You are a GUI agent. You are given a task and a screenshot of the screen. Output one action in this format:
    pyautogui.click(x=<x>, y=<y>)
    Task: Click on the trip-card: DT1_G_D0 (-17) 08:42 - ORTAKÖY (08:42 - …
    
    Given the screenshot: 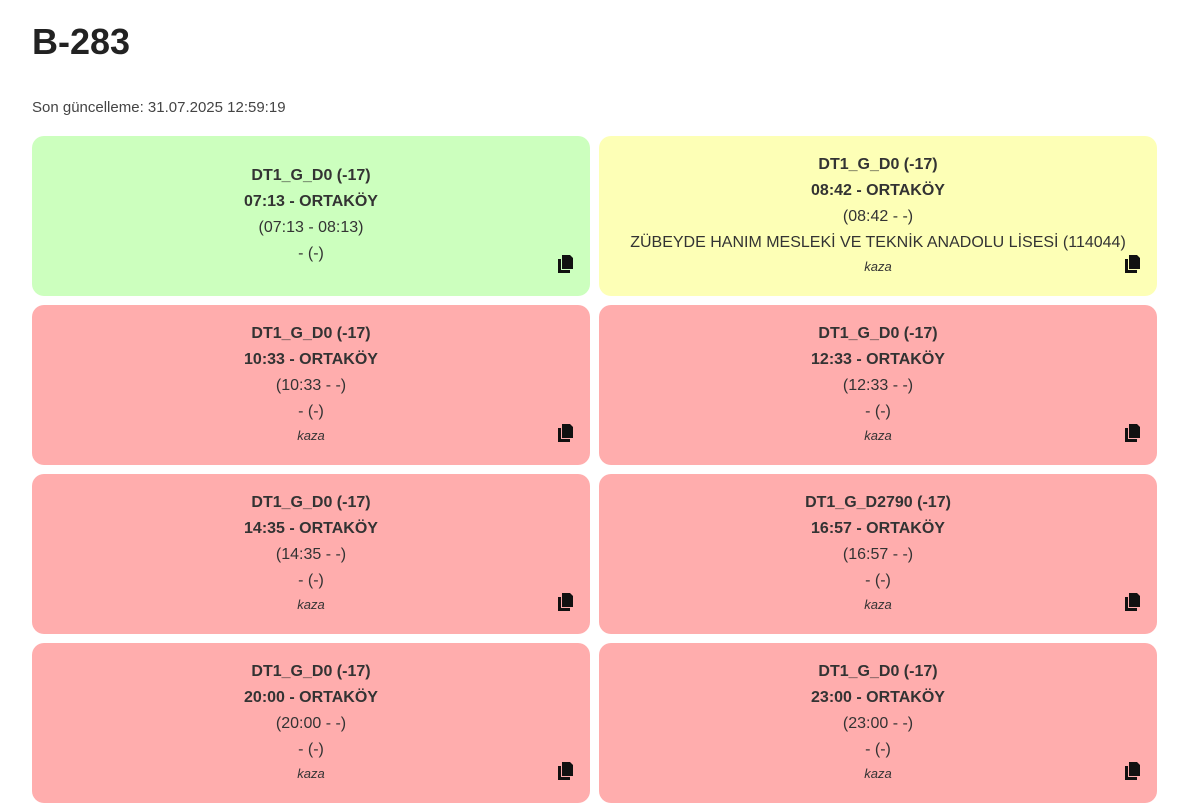 What is the action you would take?
    pyautogui.click(x=878, y=216)
    